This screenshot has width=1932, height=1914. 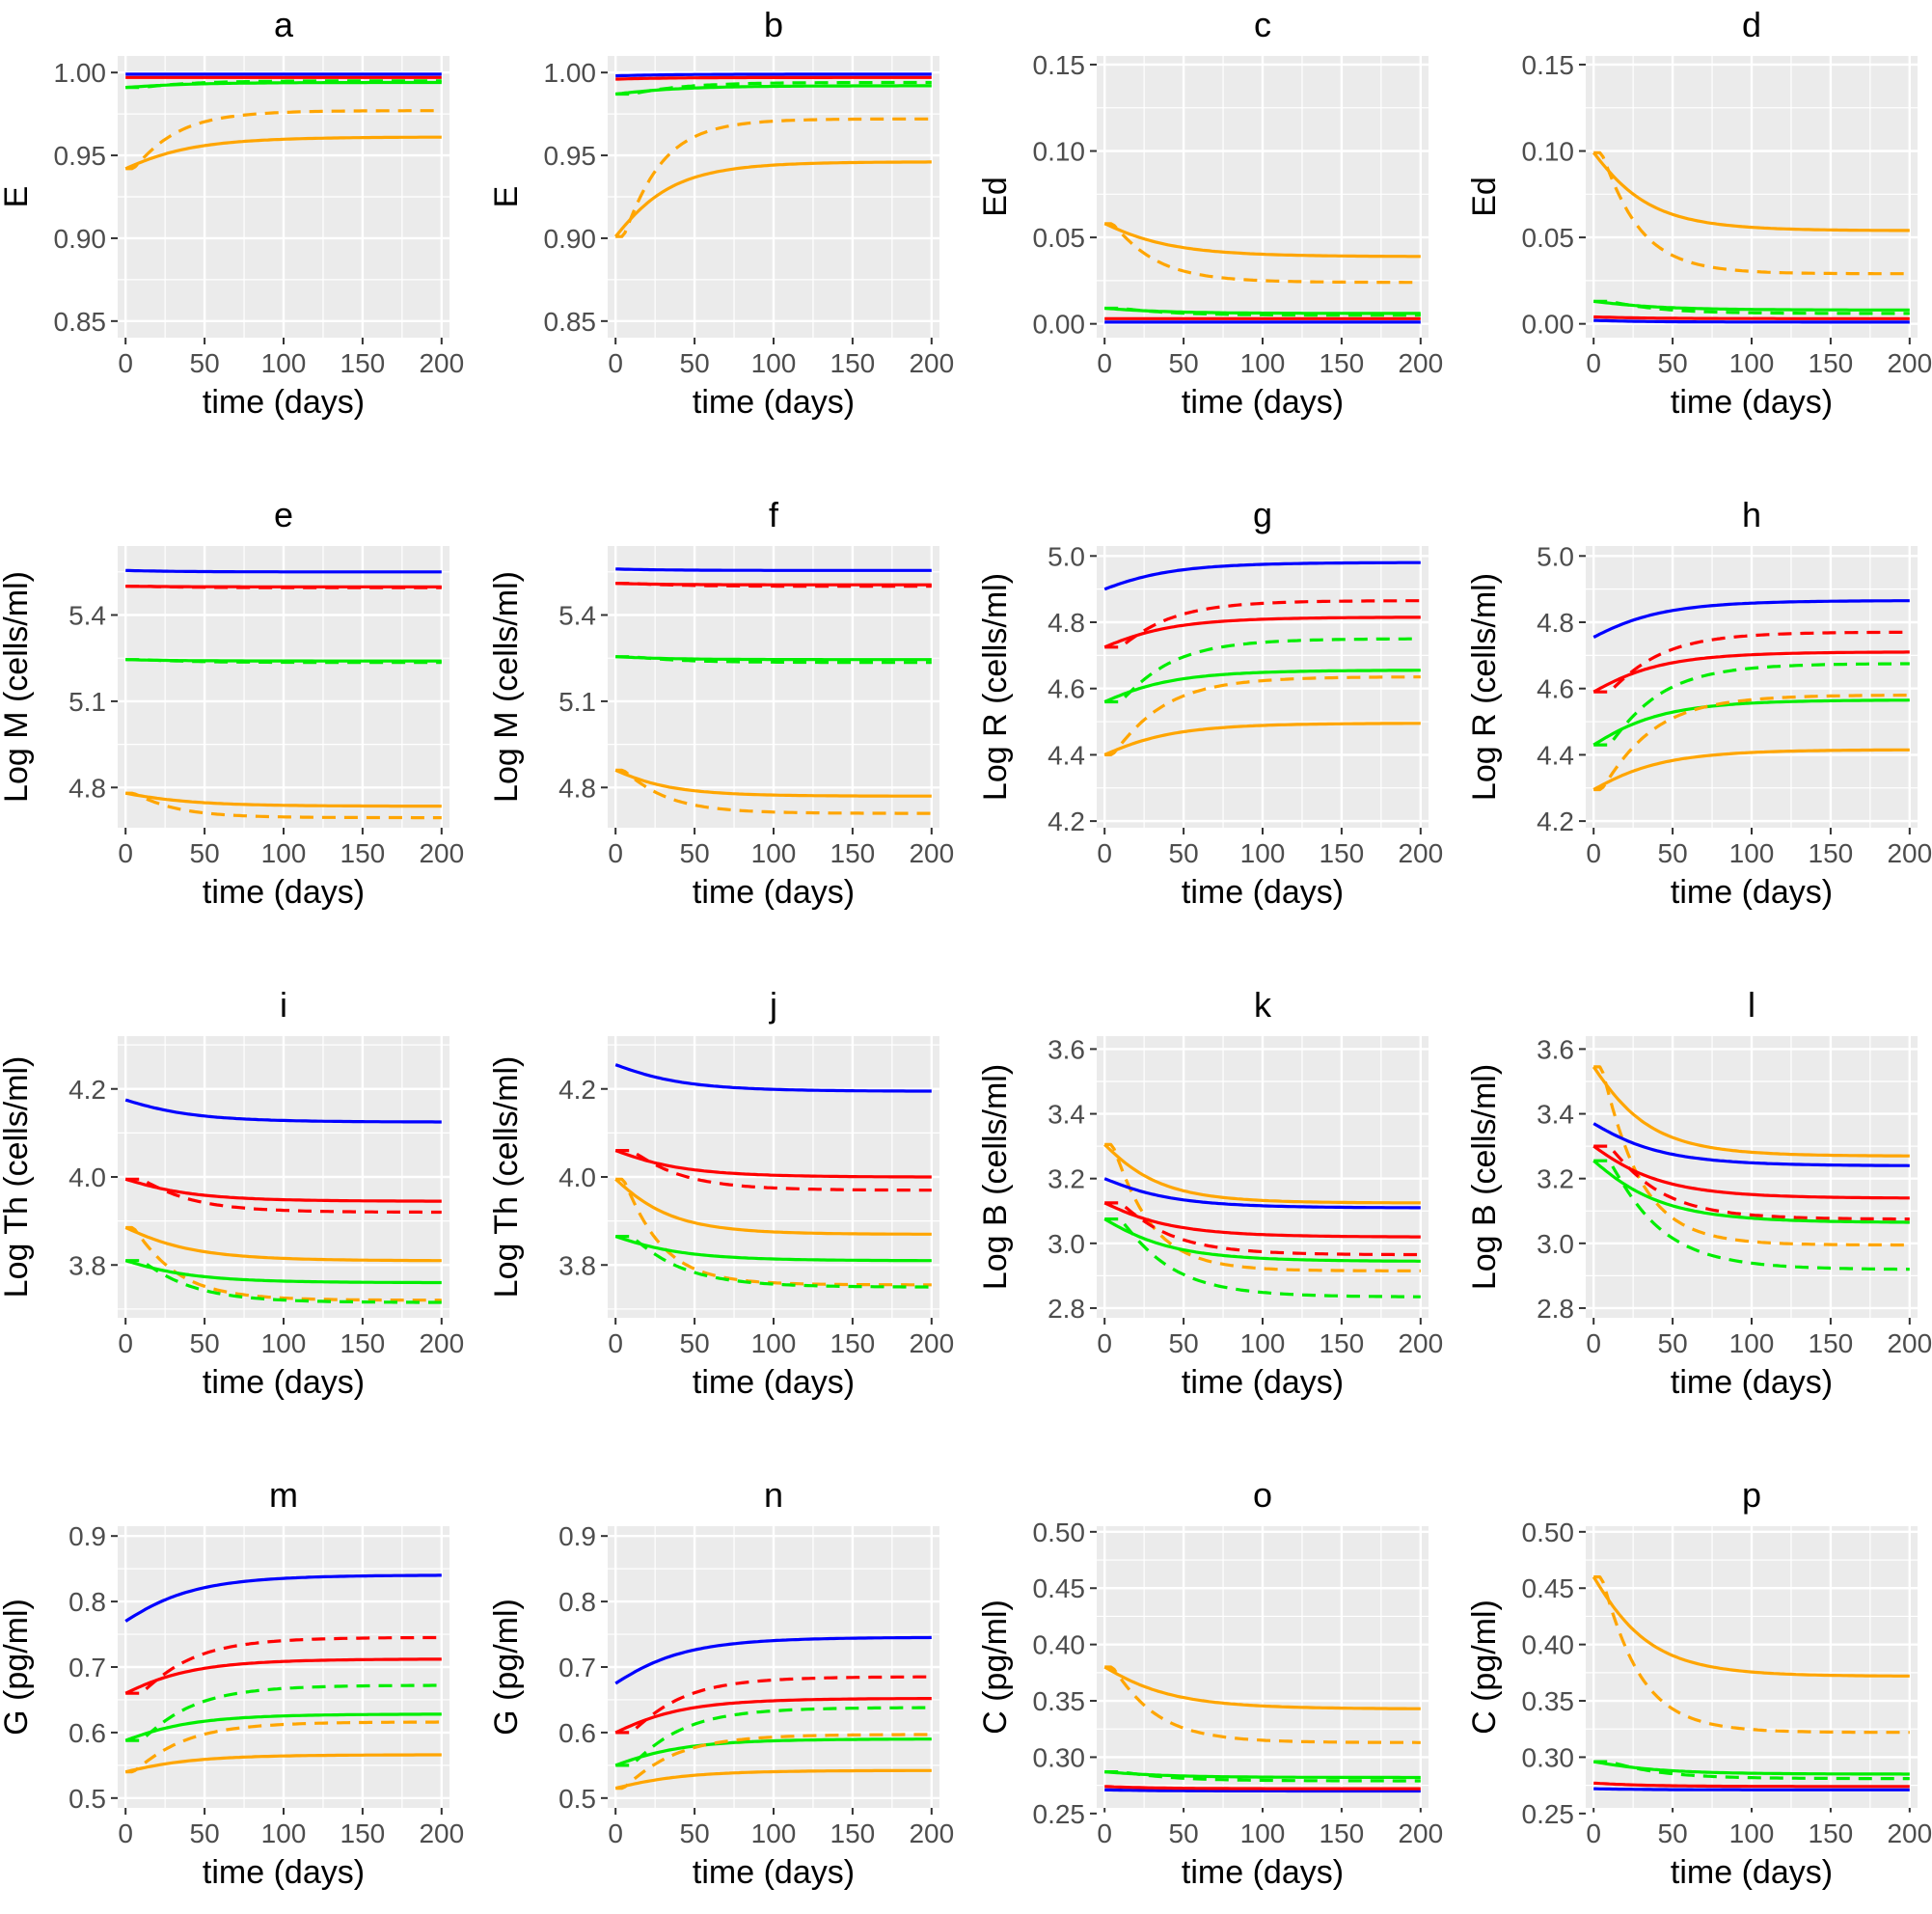 I want to click on y-tick-label: 0.7, so click(x=577, y=1667).